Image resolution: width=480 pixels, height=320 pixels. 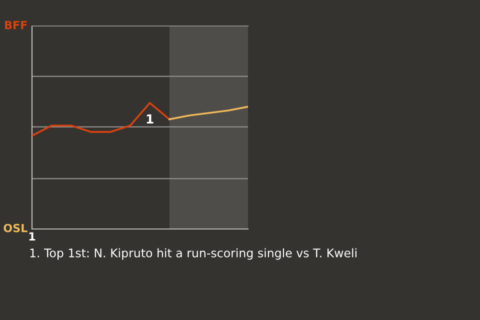 I want to click on text: 1, so click(x=32, y=236).